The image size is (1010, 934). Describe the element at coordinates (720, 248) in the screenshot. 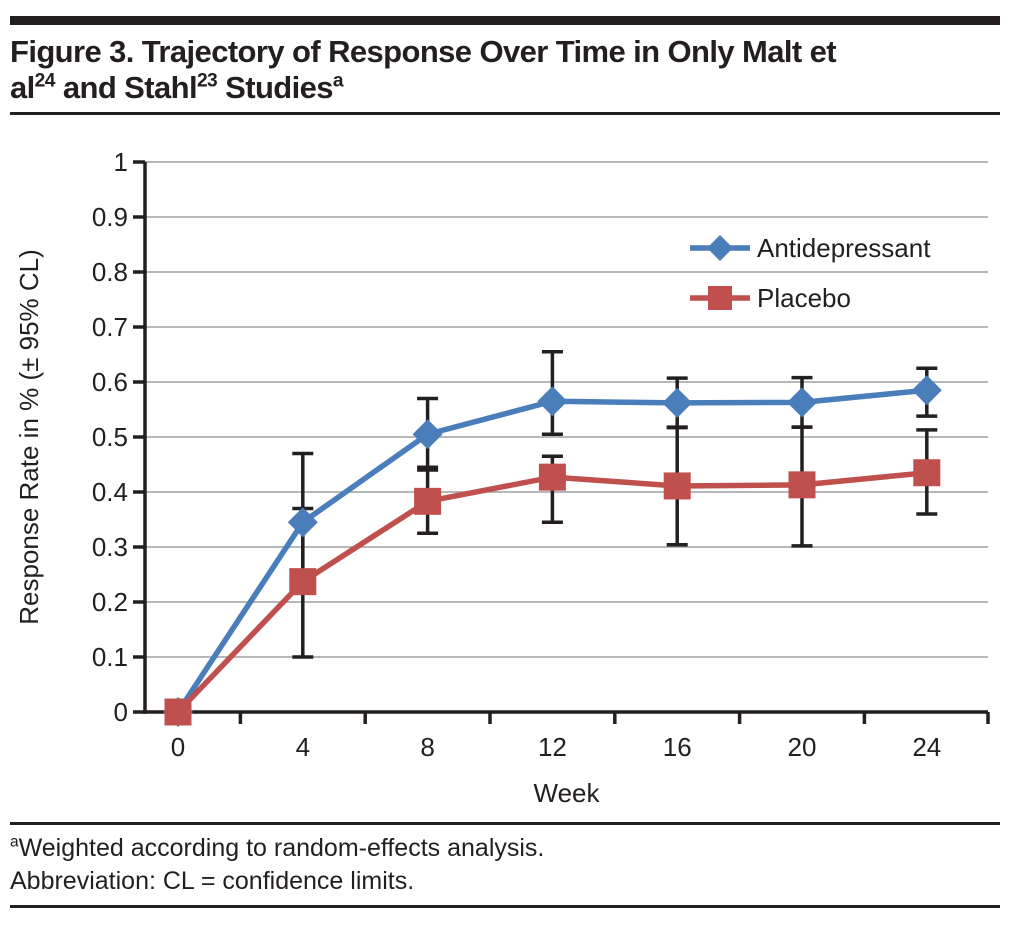

I see `legend-diamond-marker` at that location.